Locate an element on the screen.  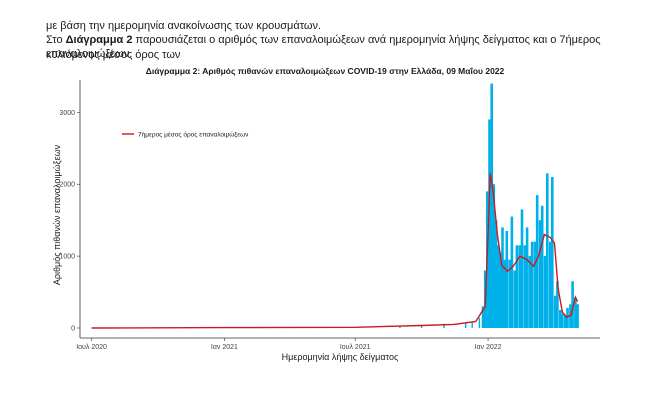
x-tick-label: Ιουλ 2021 is located at coordinates (355, 347).